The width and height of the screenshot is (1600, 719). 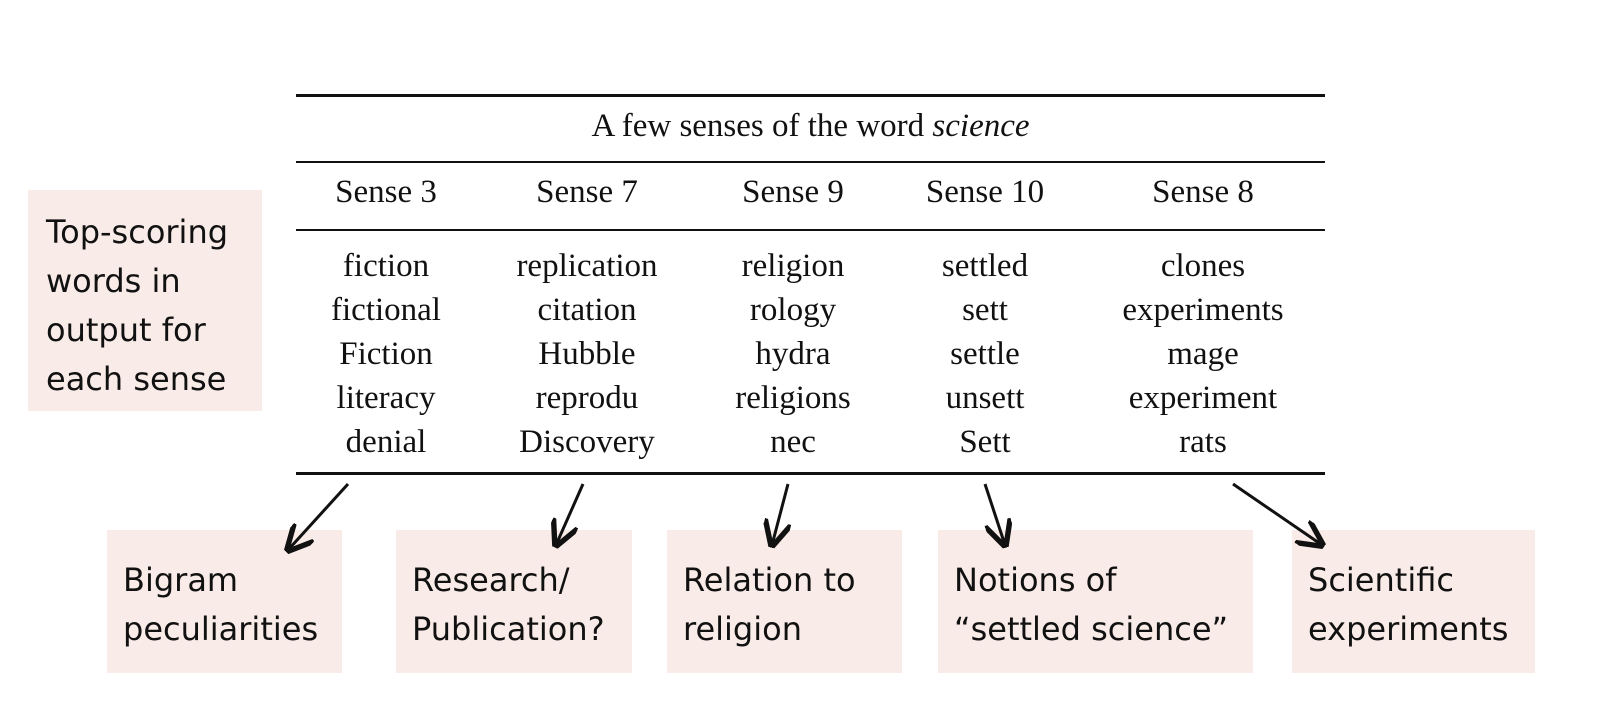 What do you see at coordinates (762, 126) in the screenshot?
I see `title-text: A few senses of the word` at bounding box center [762, 126].